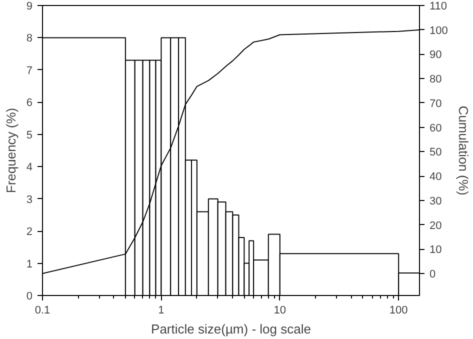  What do you see at coordinates (42, 310) in the screenshot?
I see `x-tick-label: 0.1` at bounding box center [42, 310].